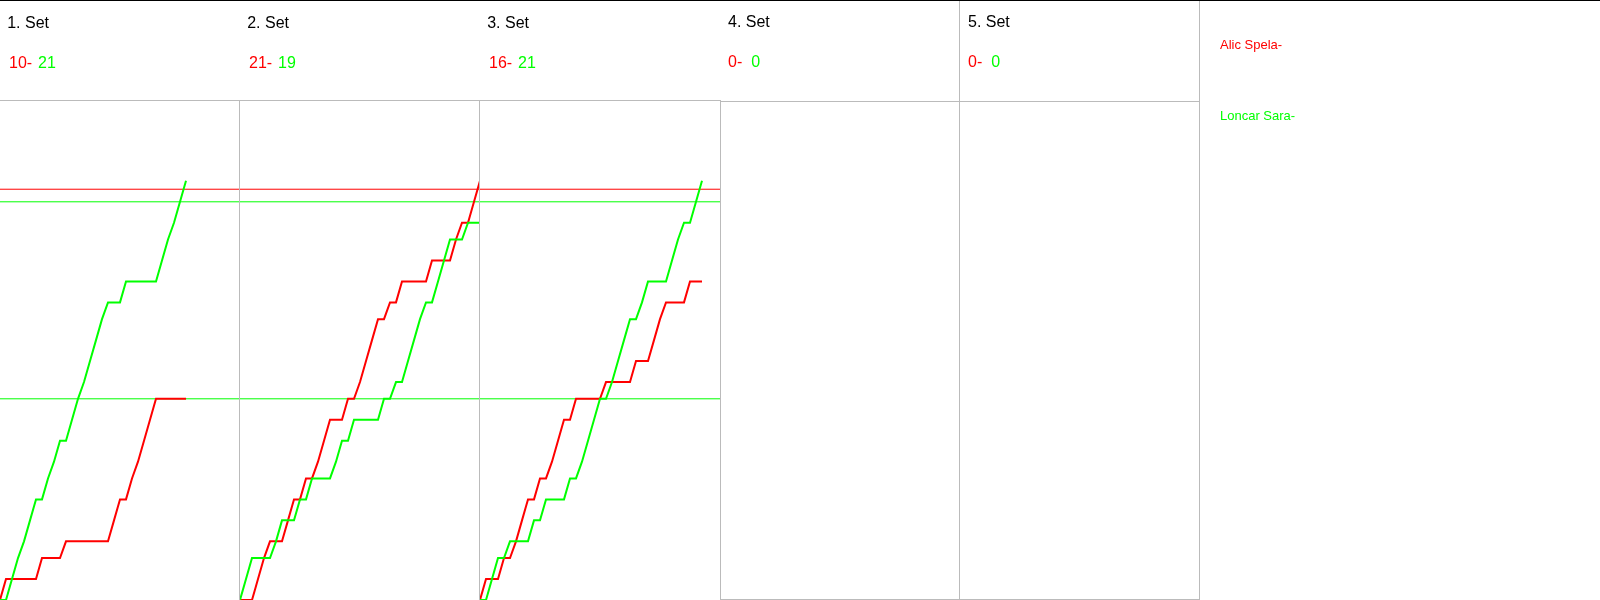  What do you see at coordinates (268, 22) in the screenshot?
I see `chart-title: 2. Set` at bounding box center [268, 22].